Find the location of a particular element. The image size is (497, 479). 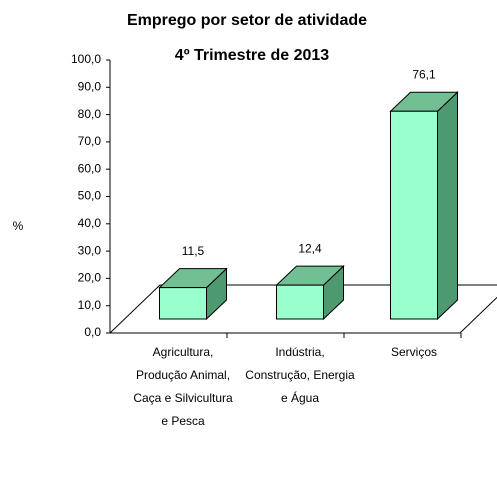

value-label: 11,5 is located at coordinates (193, 251).